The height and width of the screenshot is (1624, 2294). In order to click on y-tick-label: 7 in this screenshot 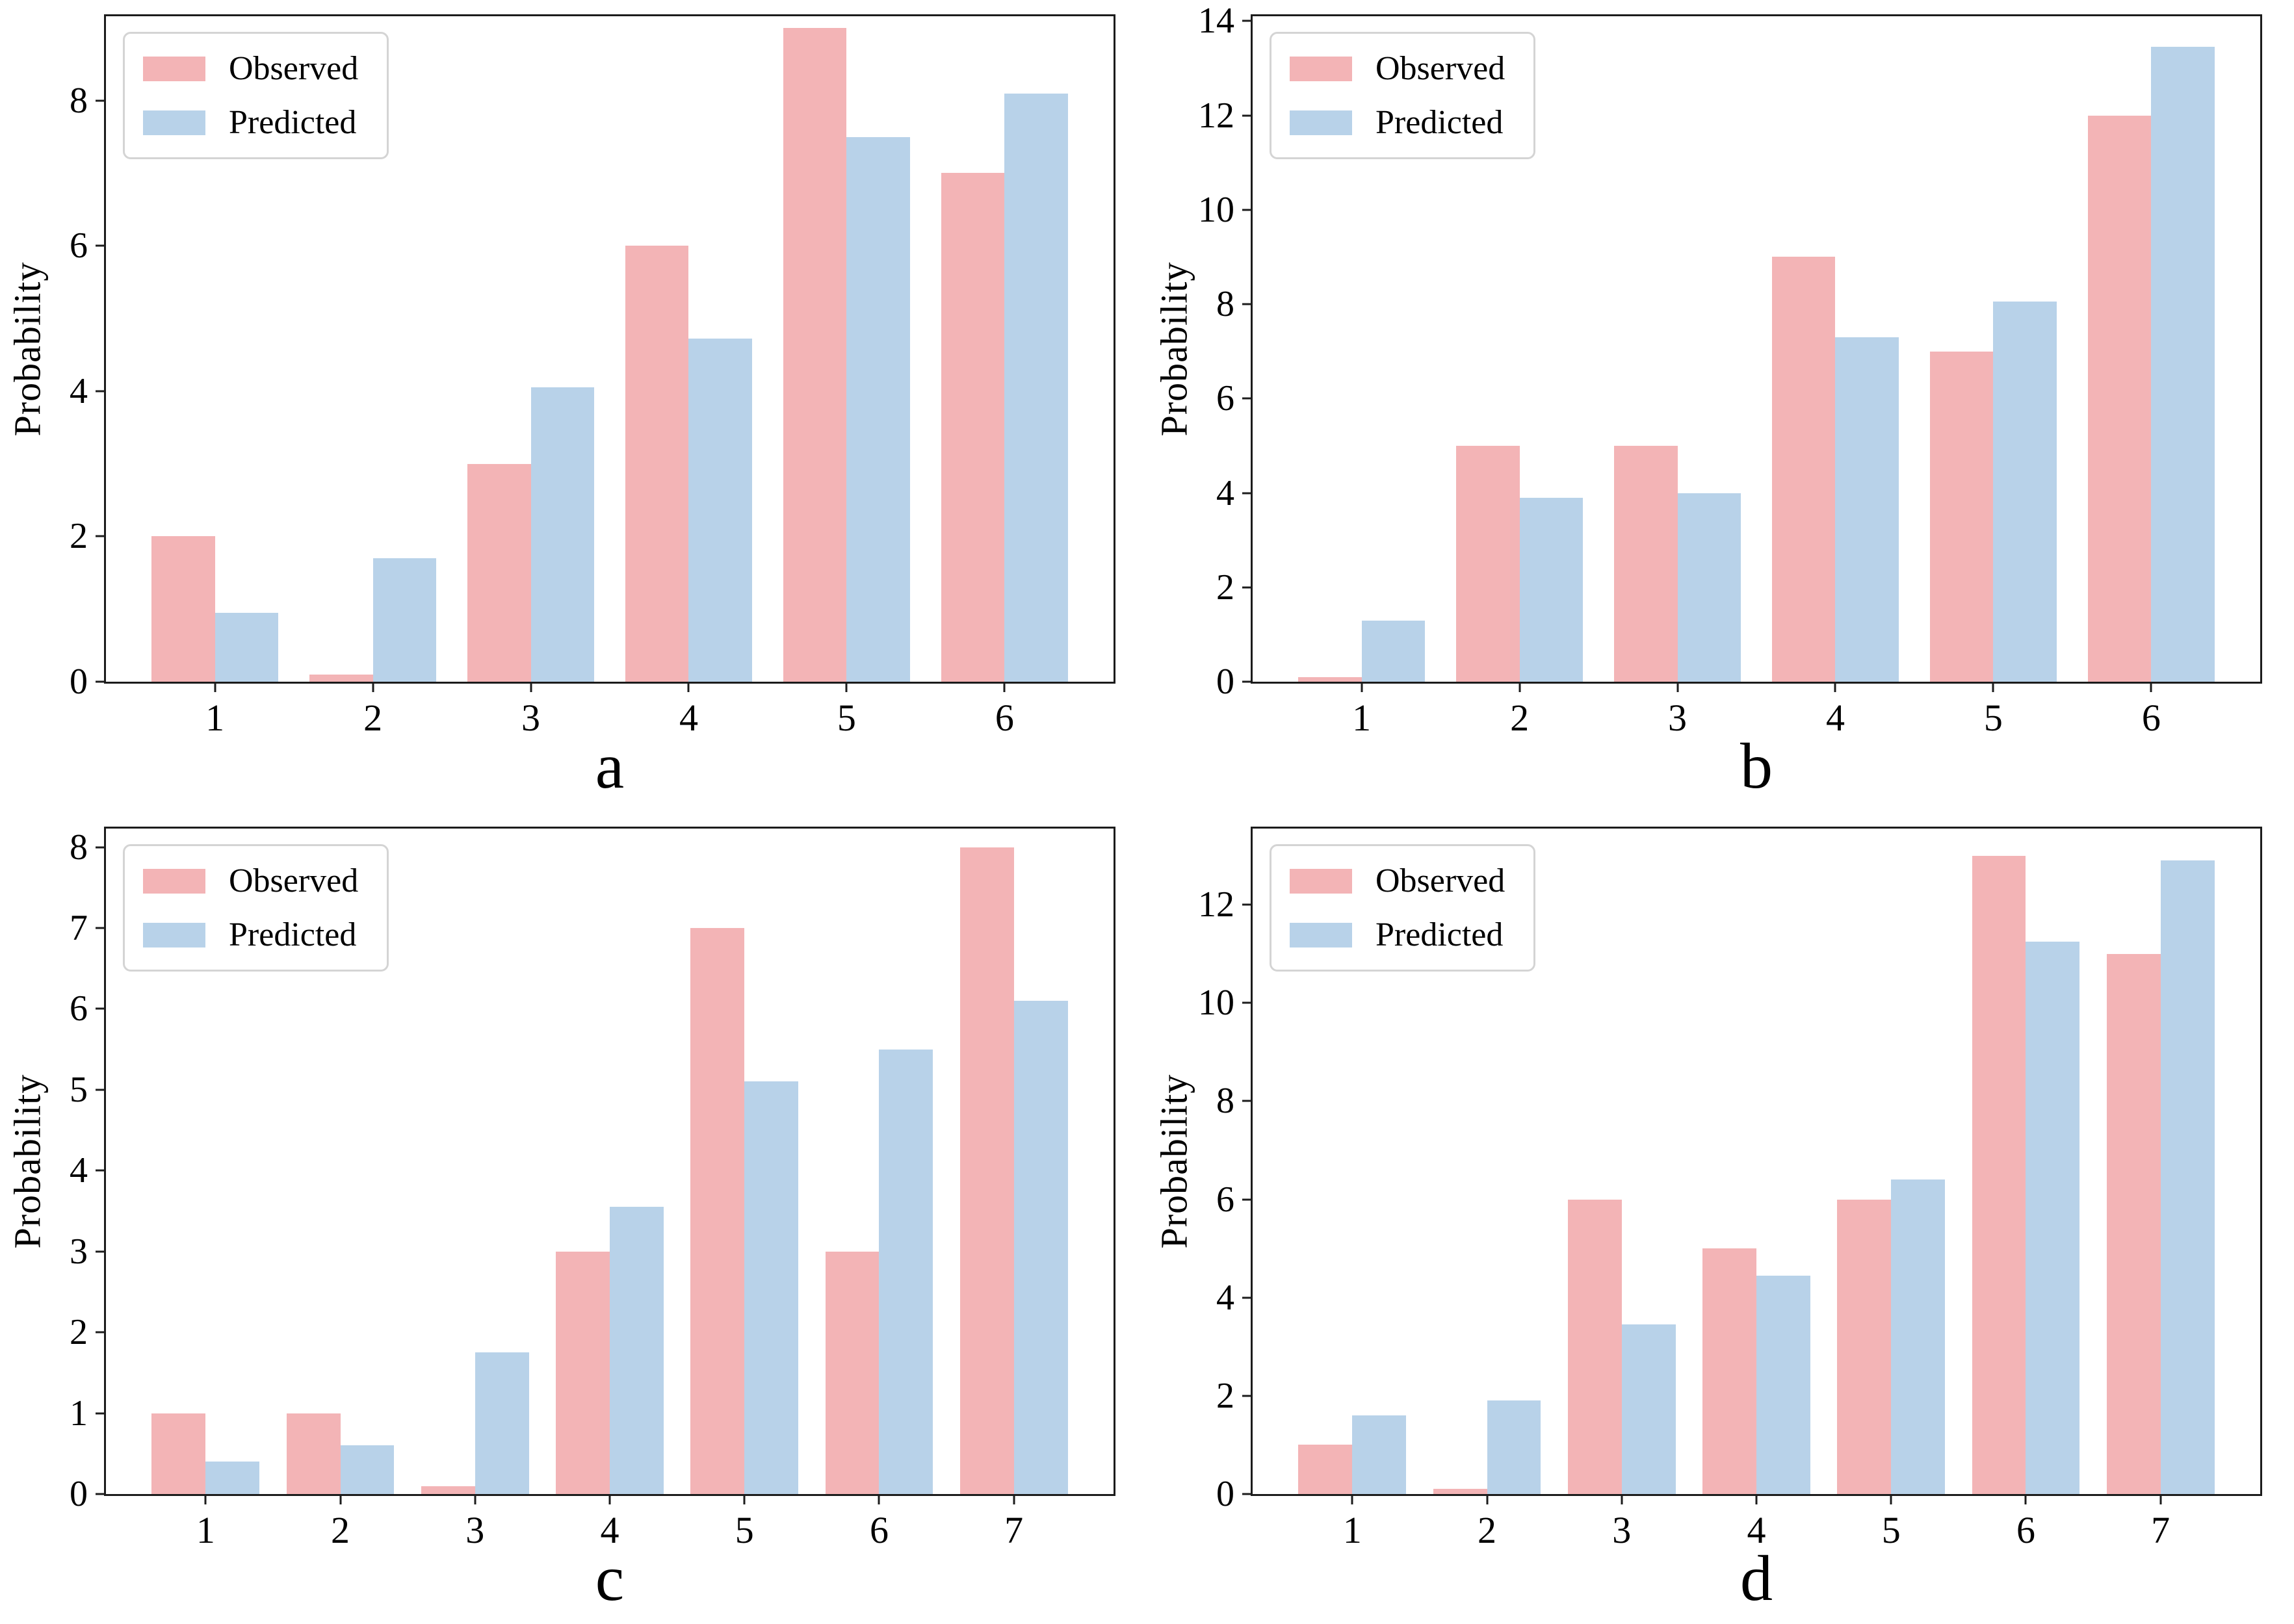, I will do `click(79, 929)`.